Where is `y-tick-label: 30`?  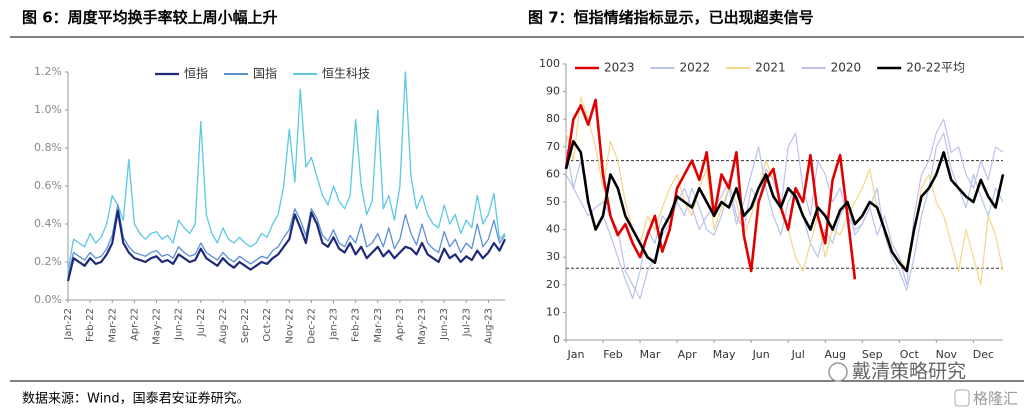 y-tick-label: 30 is located at coordinates (553, 256).